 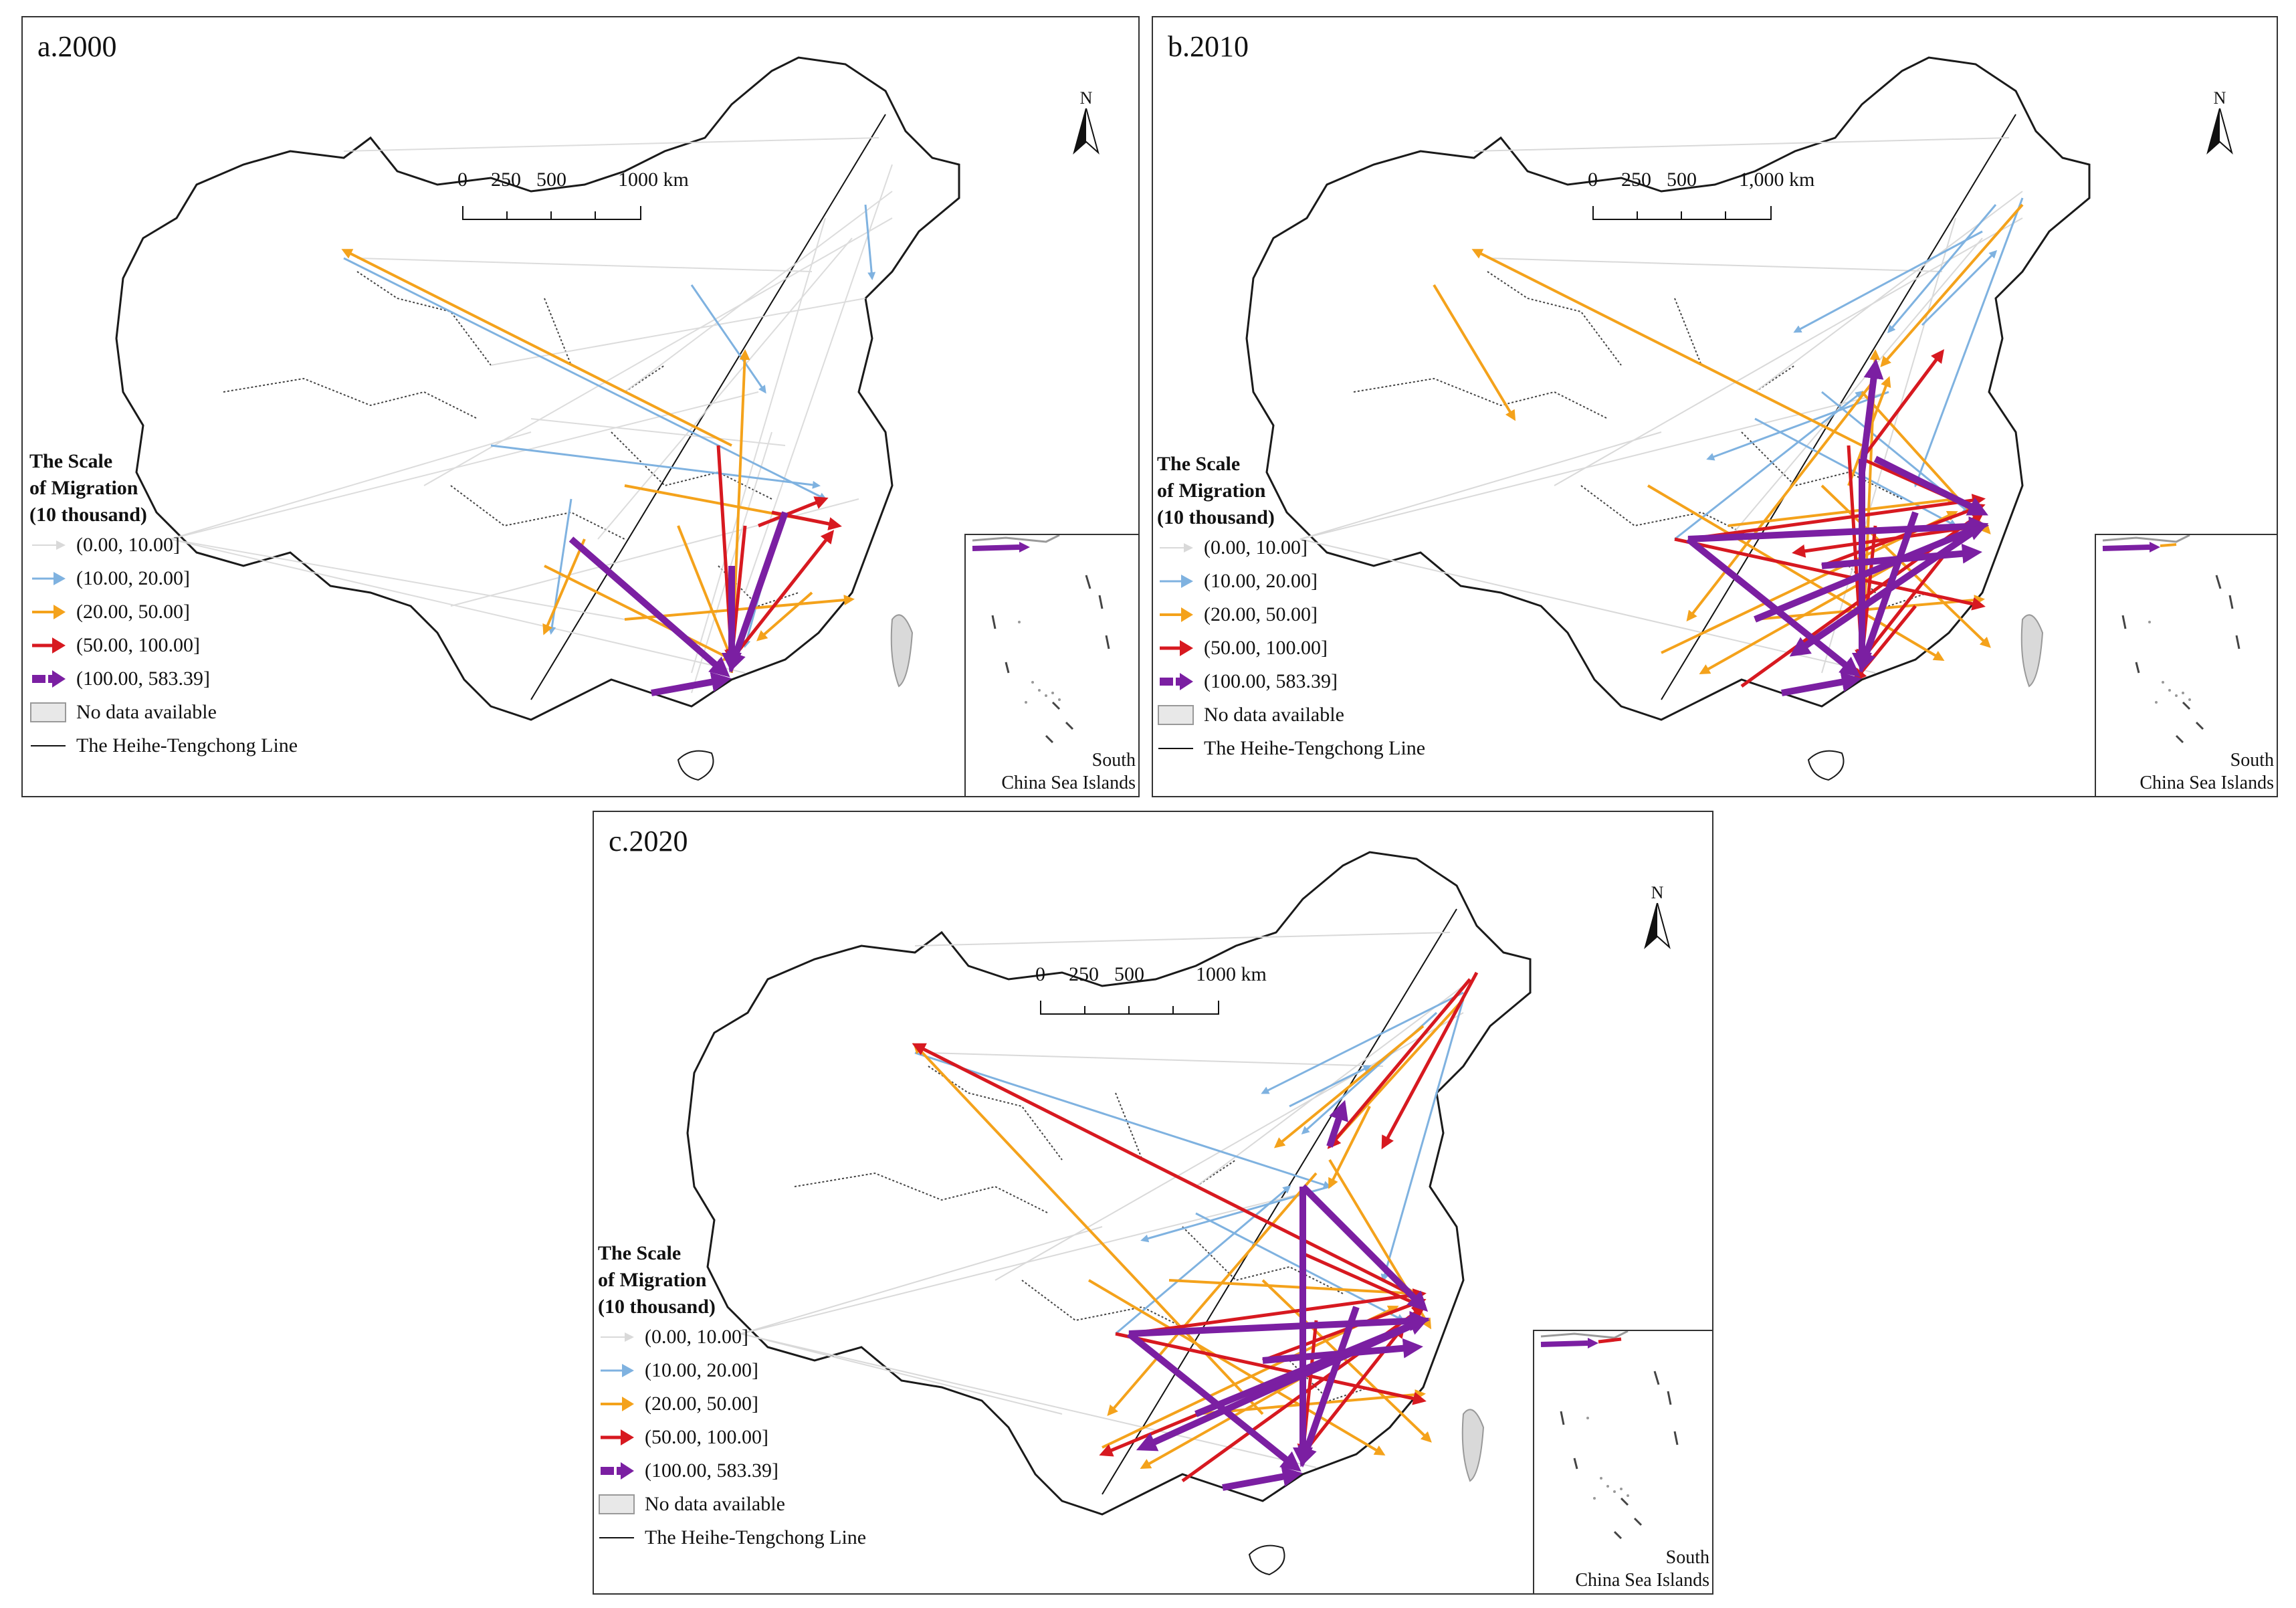 What do you see at coordinates (128, 545) in the screenshot?
I see `legend-label: (0.00, 10.00]` at bounding box center [128, 545].